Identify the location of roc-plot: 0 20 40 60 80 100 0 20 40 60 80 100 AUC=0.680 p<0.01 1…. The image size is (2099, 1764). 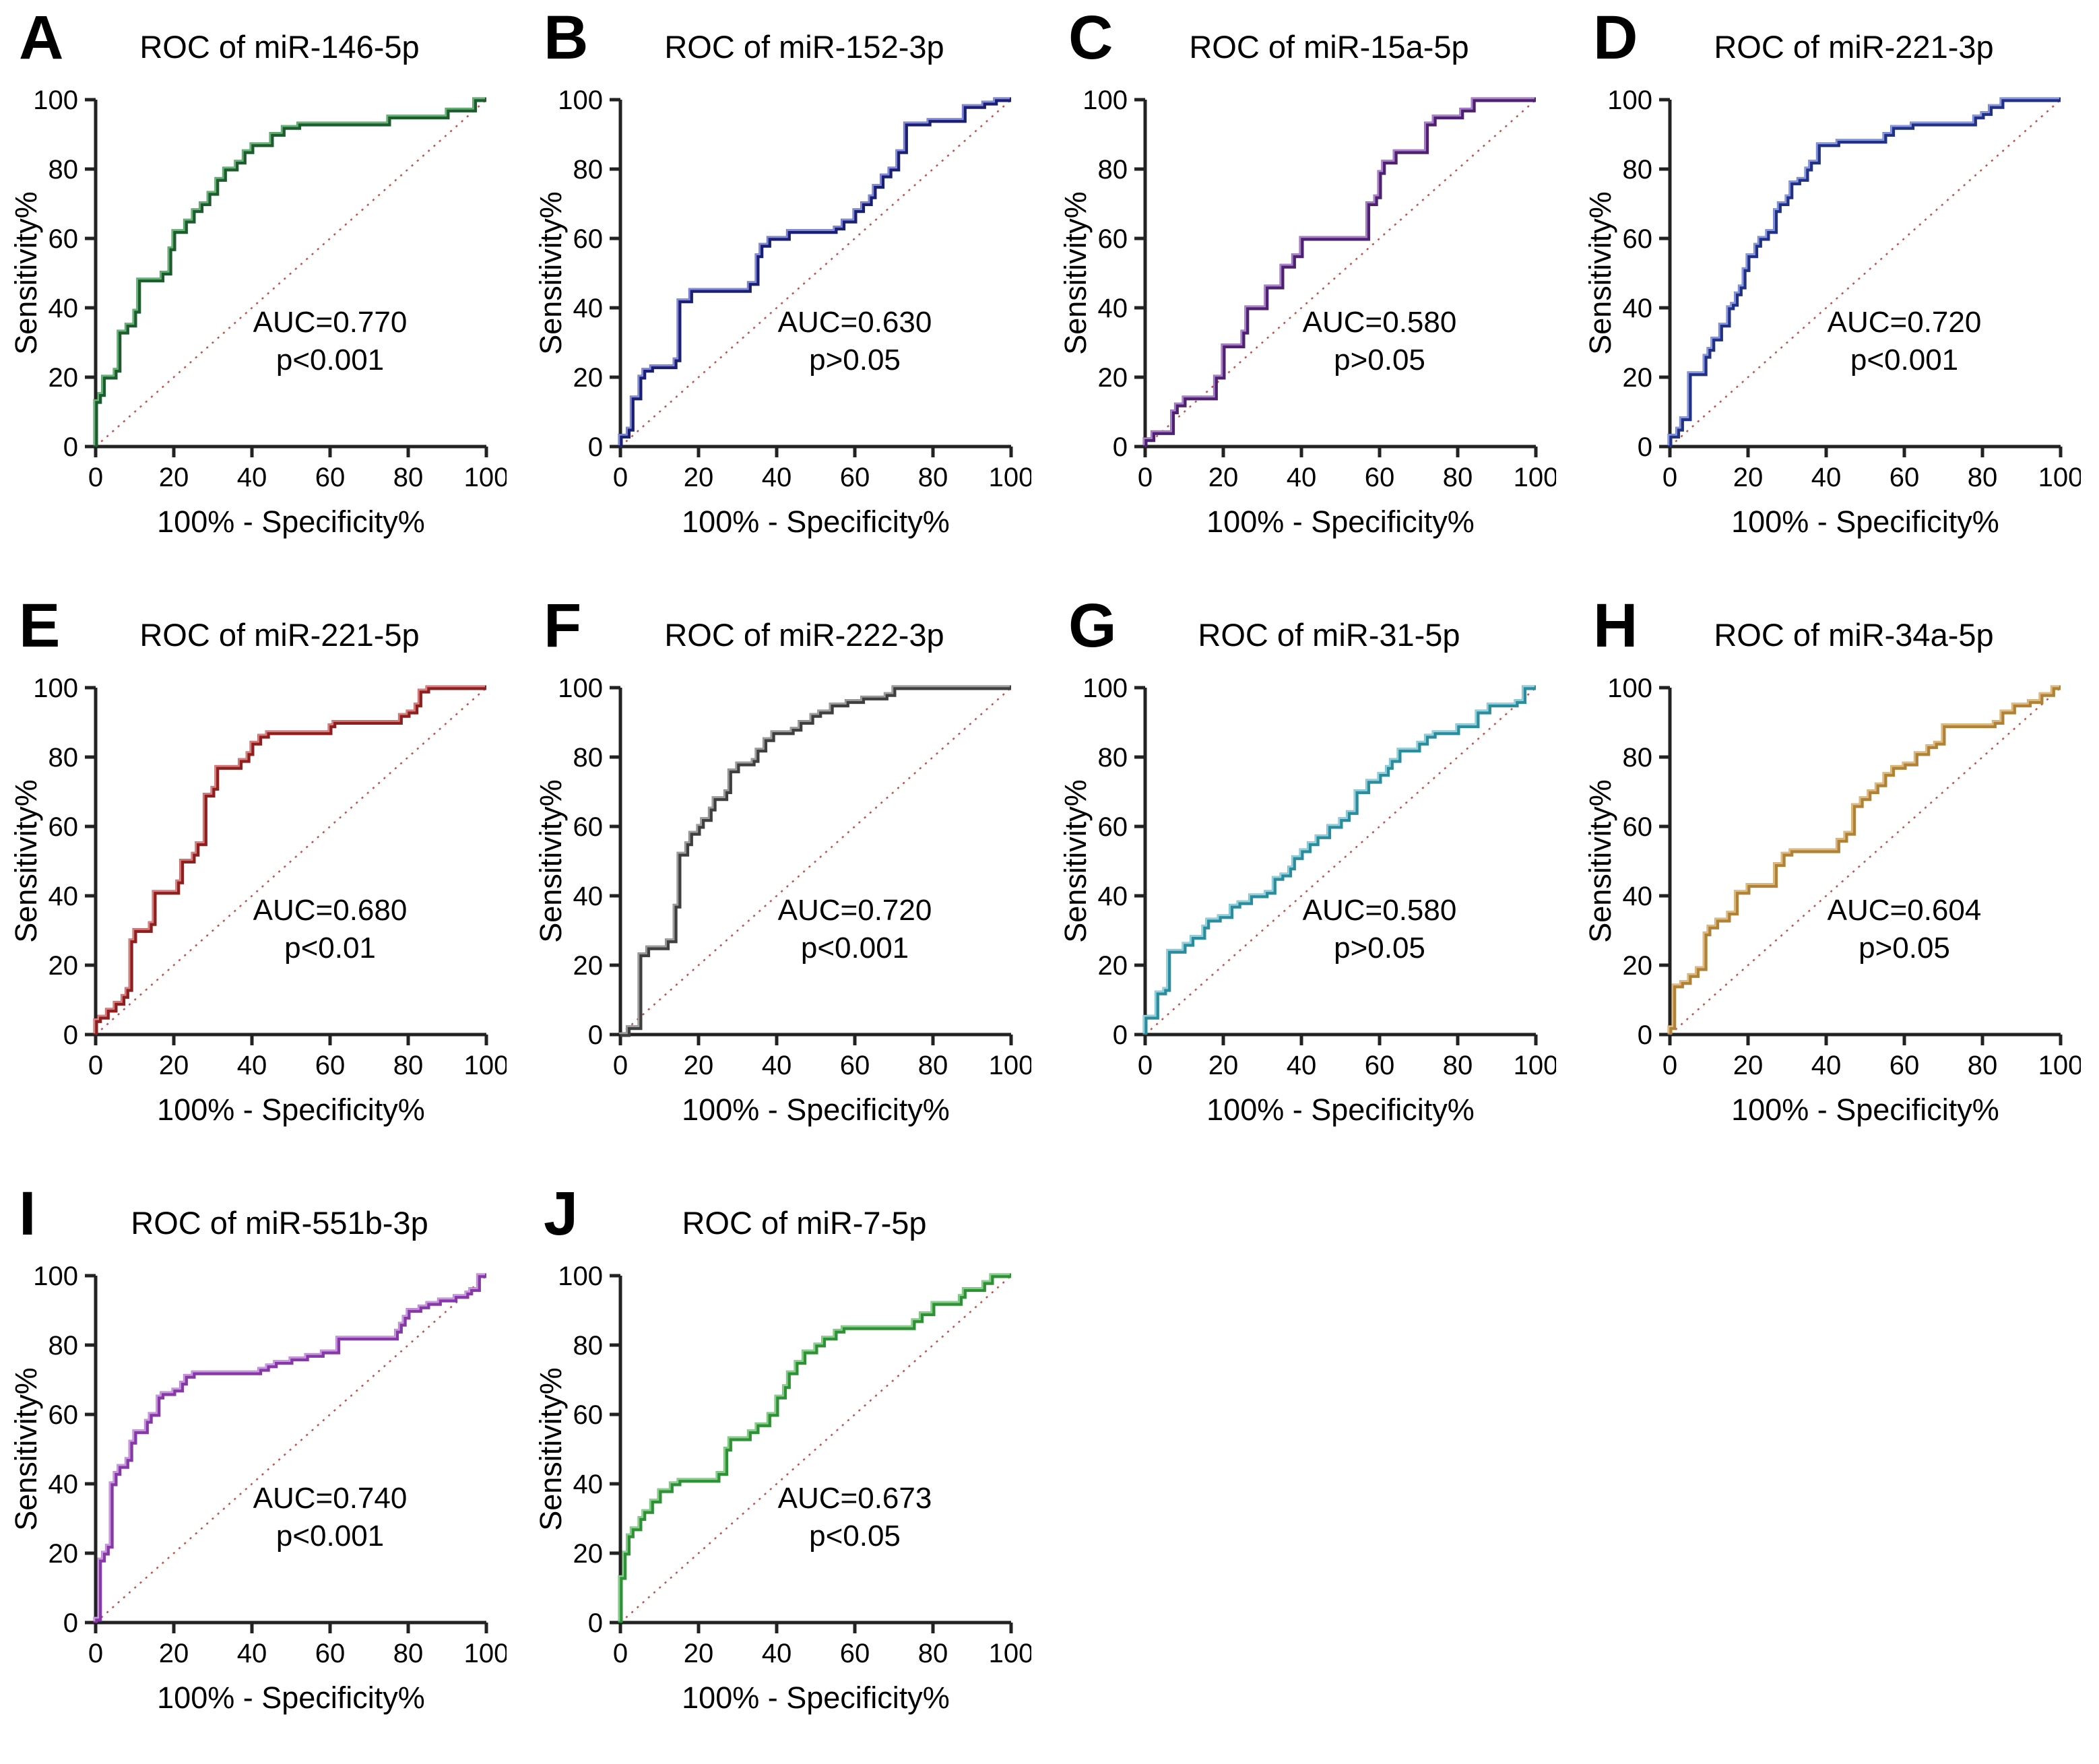
(258, 900).